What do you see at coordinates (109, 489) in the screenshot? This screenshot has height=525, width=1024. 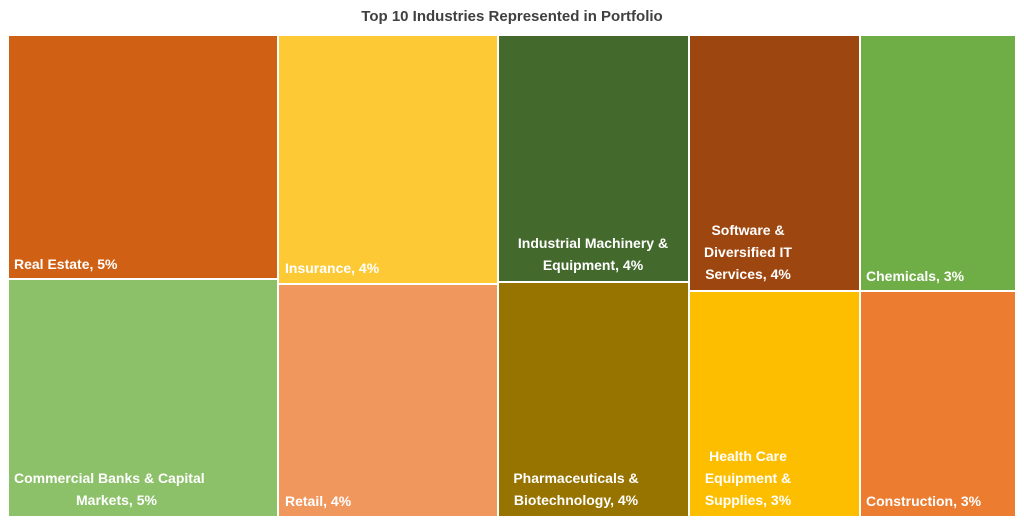 I see `treemap-label-commercial-banks-and-capital-markets: Commercial Banks & Capital Markets, 5%` at bounding box center [109, 489].